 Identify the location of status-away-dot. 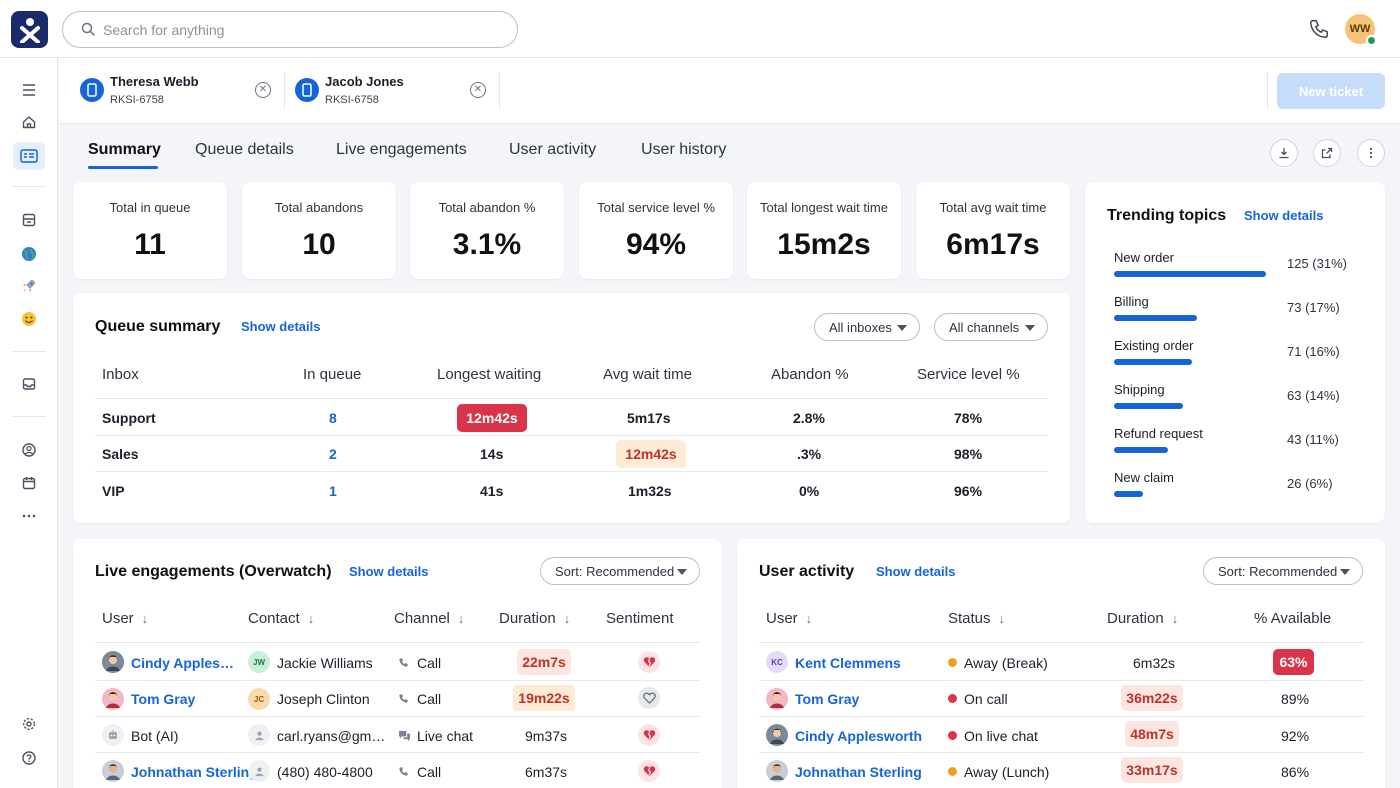
(952, 771).